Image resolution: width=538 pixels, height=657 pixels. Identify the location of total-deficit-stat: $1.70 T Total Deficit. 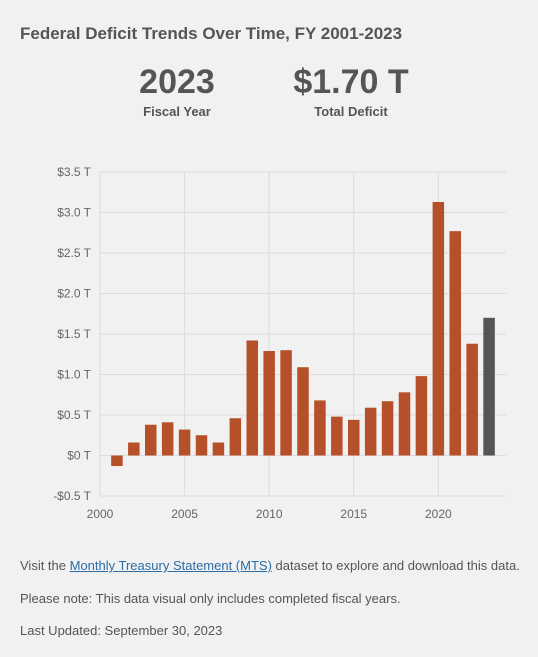
(351, 91).